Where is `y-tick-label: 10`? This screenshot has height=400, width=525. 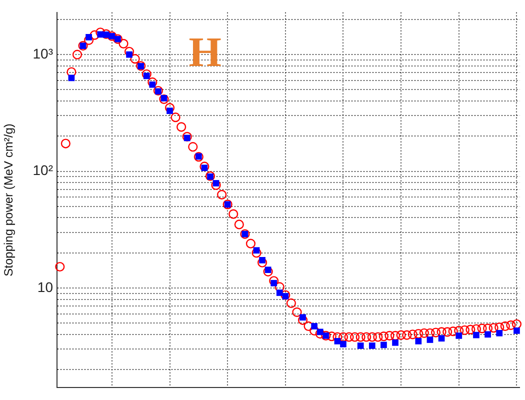
y-tick-label: 10 is located at coordinates (45, 286).